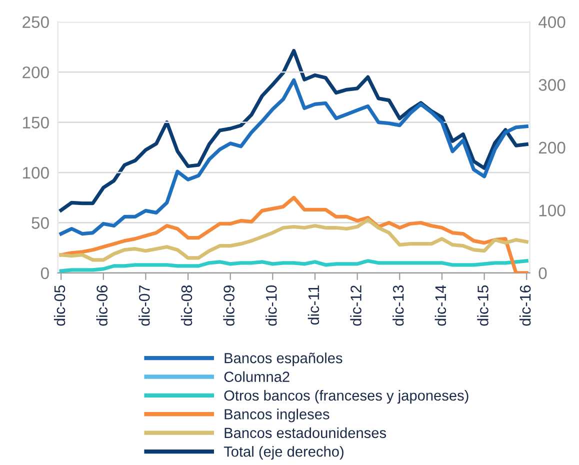  Describe the element at coordinates (257, 376) in the screenshot. I see `legend-label: Columna2` at that location.